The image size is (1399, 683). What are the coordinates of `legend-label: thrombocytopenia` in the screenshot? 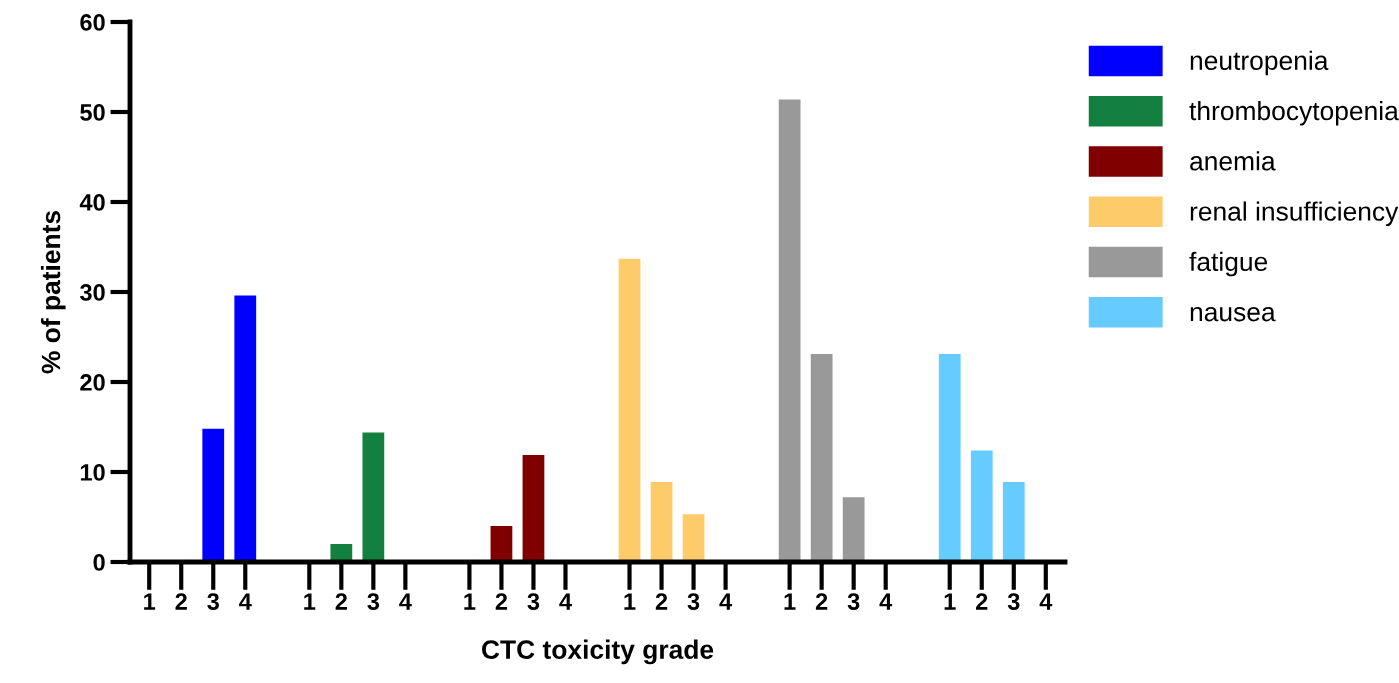 It's located at (1294, 113).